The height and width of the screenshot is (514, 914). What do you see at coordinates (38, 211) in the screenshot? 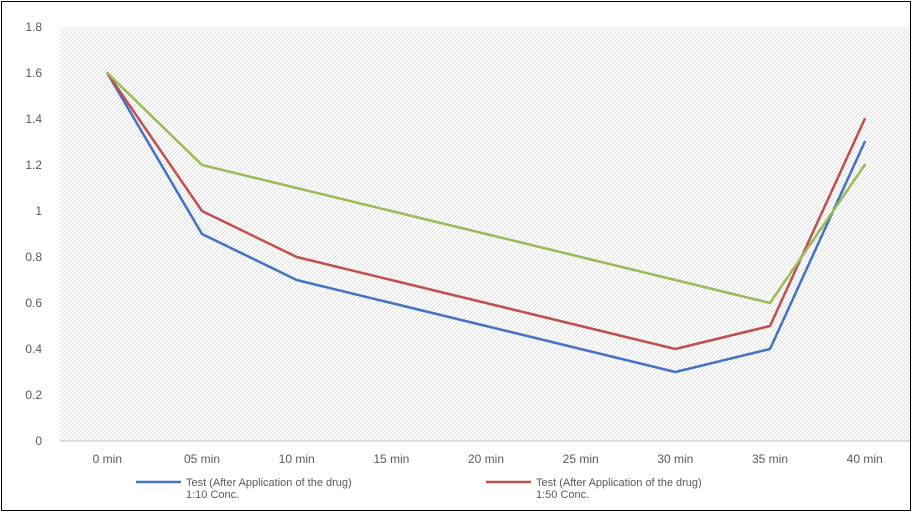
I see `y-tick-label: 1` at bounding box center [38, 211].